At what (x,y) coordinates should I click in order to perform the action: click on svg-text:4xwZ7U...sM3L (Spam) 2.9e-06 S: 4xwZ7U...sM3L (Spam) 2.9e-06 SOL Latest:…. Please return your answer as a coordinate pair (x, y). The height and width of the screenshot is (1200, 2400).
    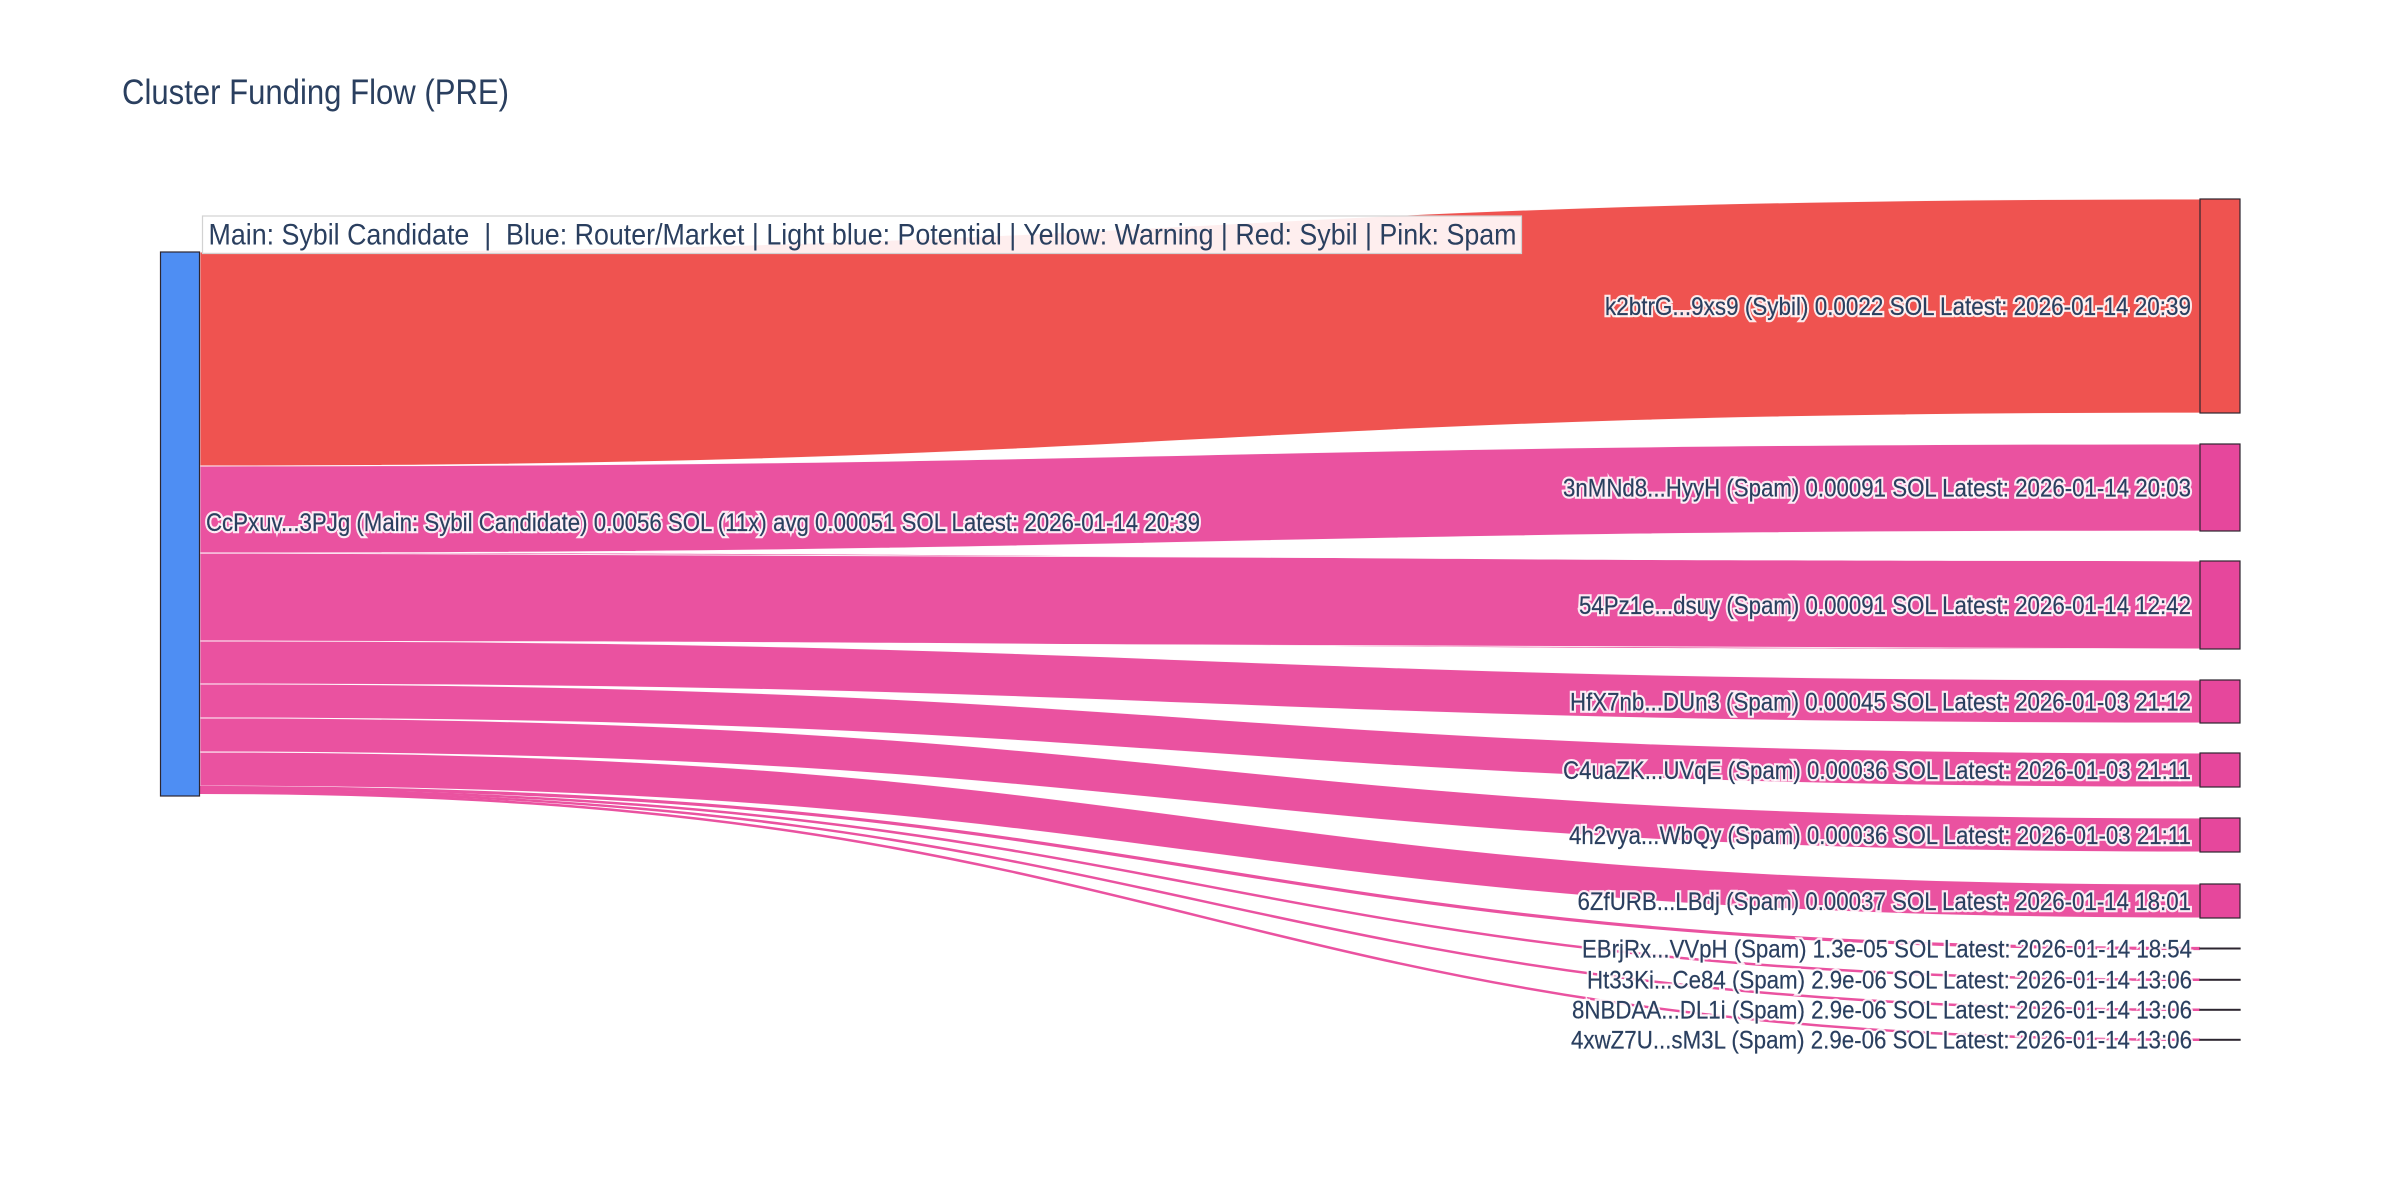
    Looking at the image, I should click on (1881, 1041).